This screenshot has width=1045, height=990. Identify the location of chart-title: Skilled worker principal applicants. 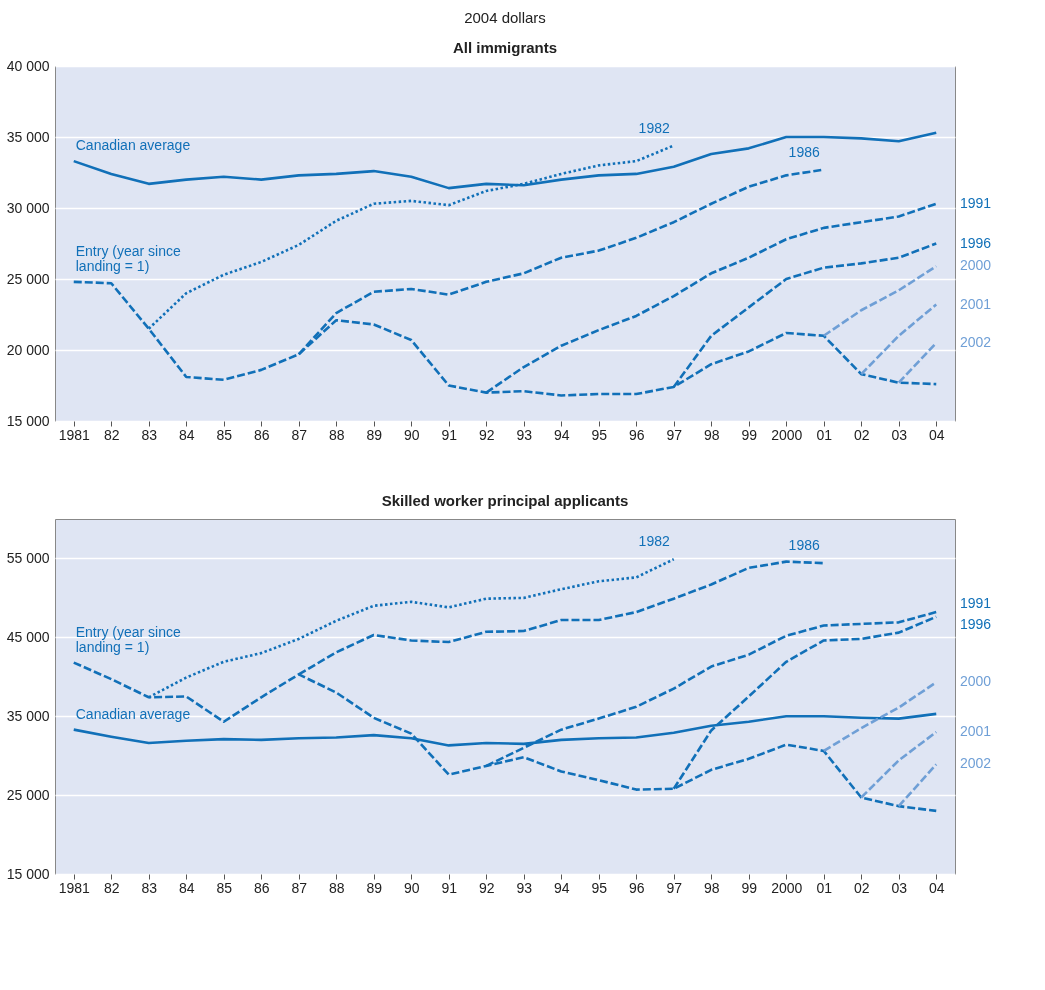
(505, 500).